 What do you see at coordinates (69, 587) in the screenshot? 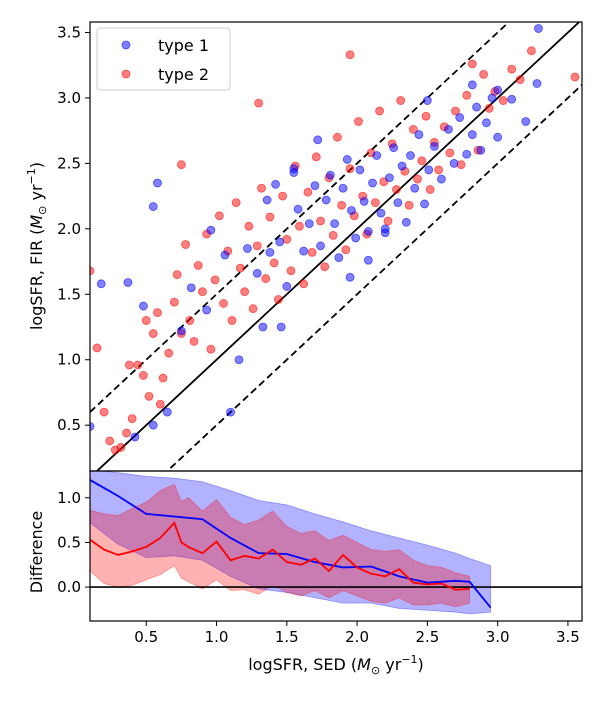
I see `bottom-y-tick-label: 0.0` at bounding box center [69, 587].